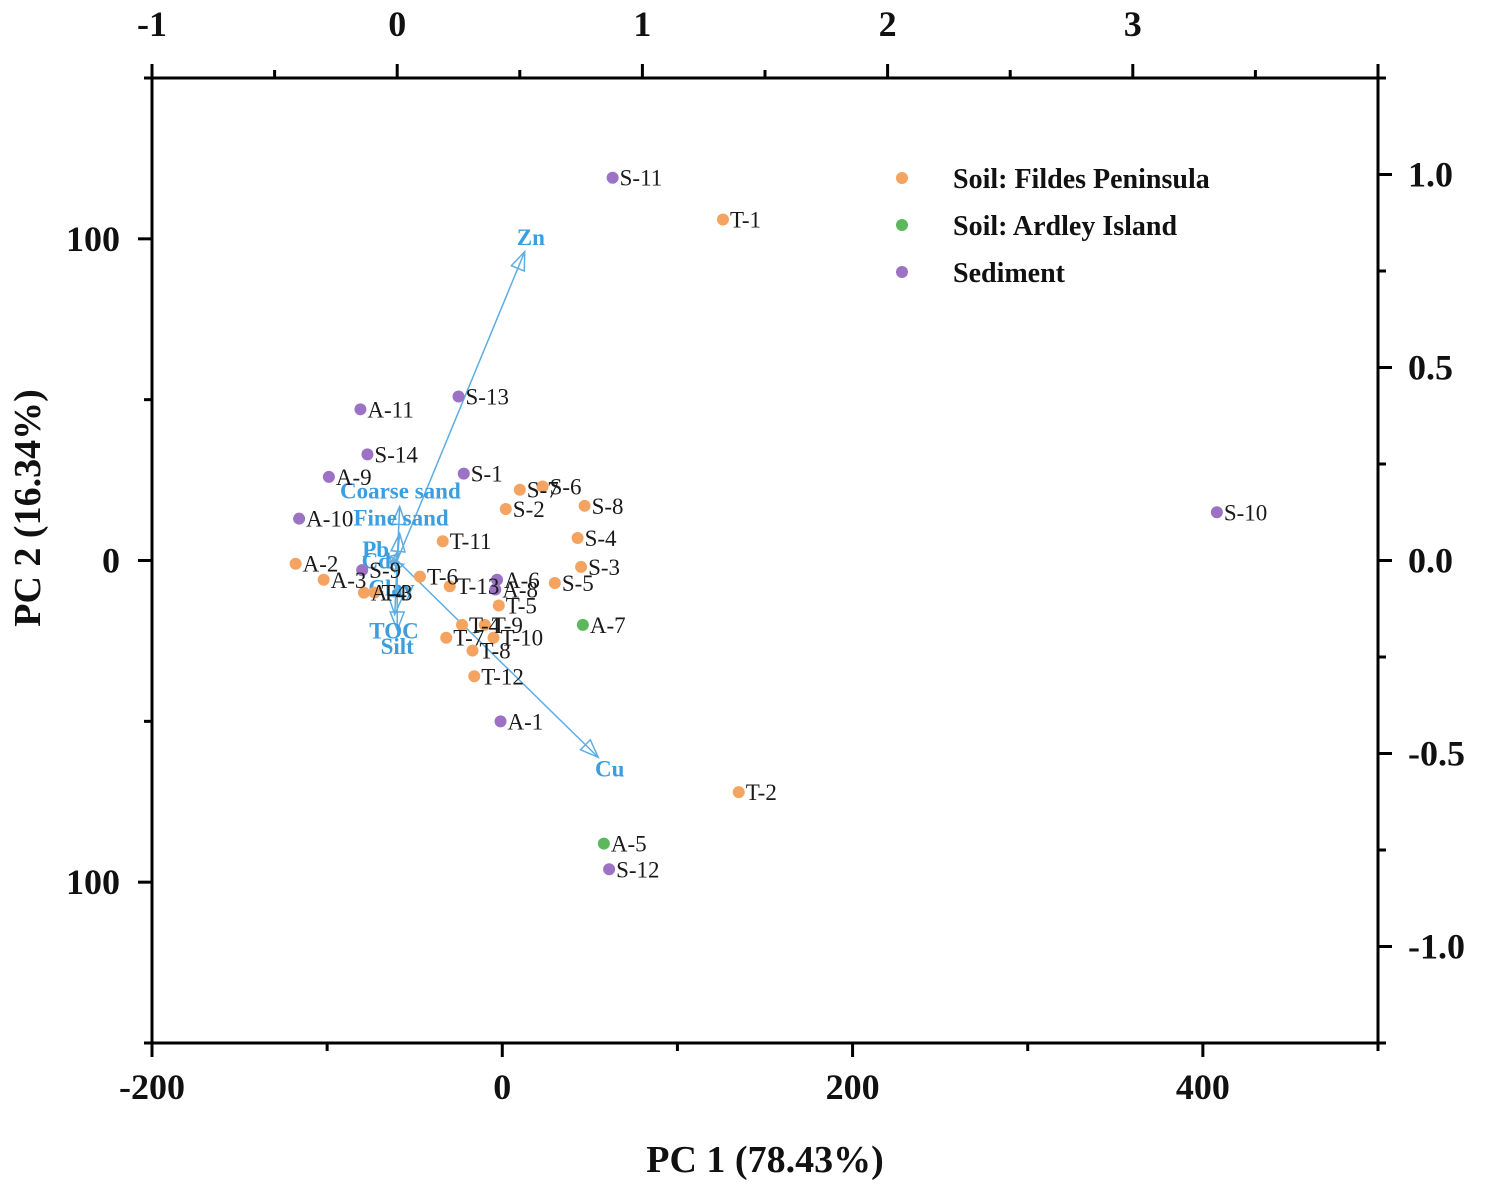  Describe the element at coordinates (761, 792) in the screenshot. I see `point-label: T-2` at that location.